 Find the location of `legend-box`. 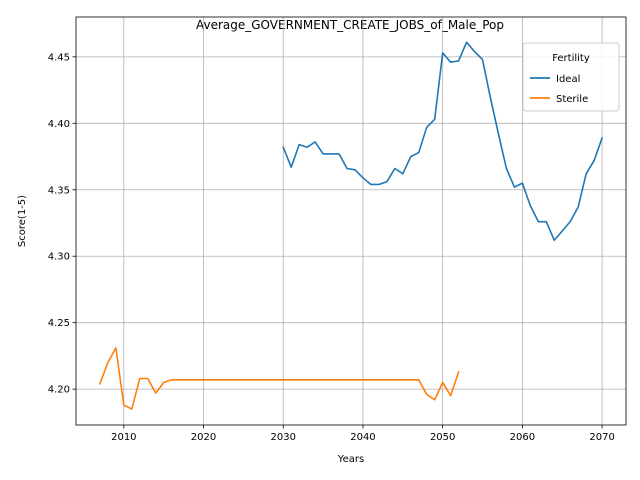

legend-box is located at coordinates (571, 77).